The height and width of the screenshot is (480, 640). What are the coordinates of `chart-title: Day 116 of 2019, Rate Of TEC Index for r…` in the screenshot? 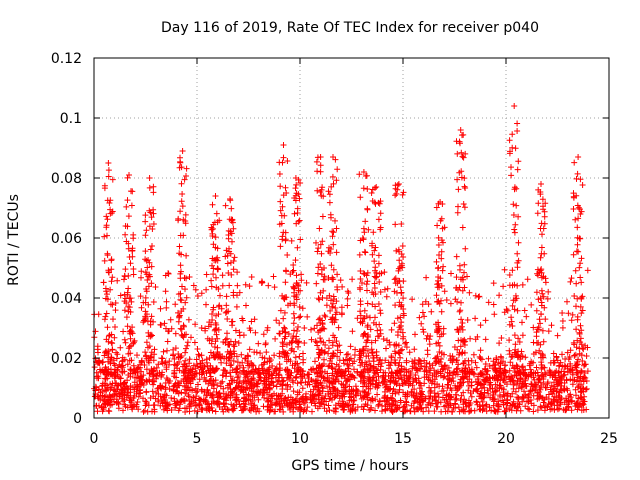 It's located at (350, 28).